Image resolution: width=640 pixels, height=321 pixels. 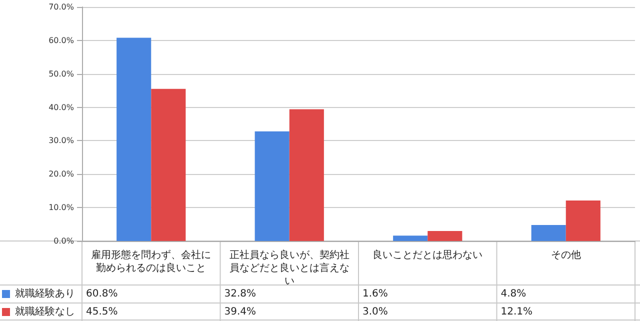 What do you see at coordinates (45, 294) in the screenshot?
I see `legend-label: 就職経験あり` at bounding box center [45, 294].